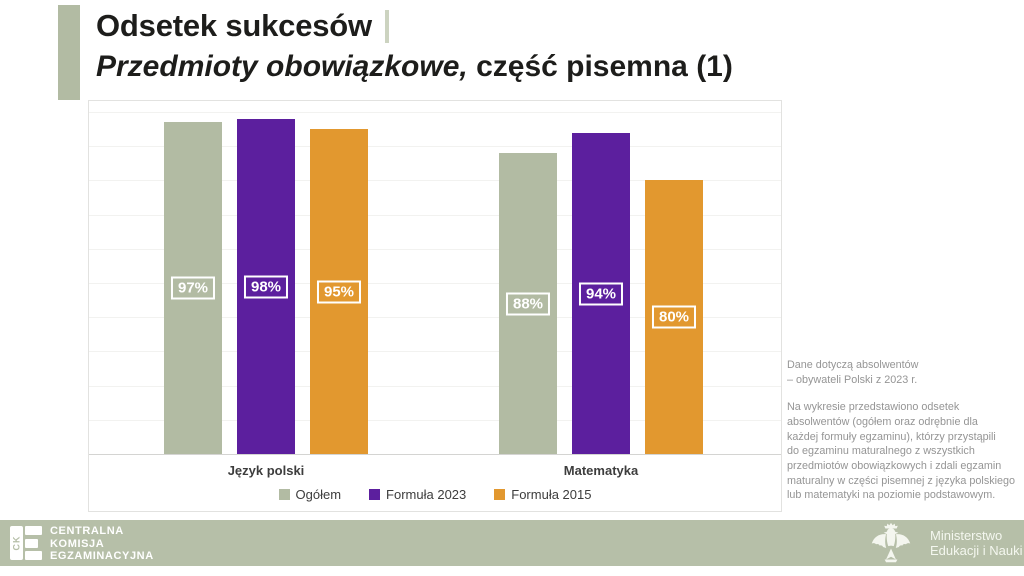 The width and height of the screenshot is (1024, 576). I want to click on bar-formu-a-2015-matematyka, so click(674, 317).